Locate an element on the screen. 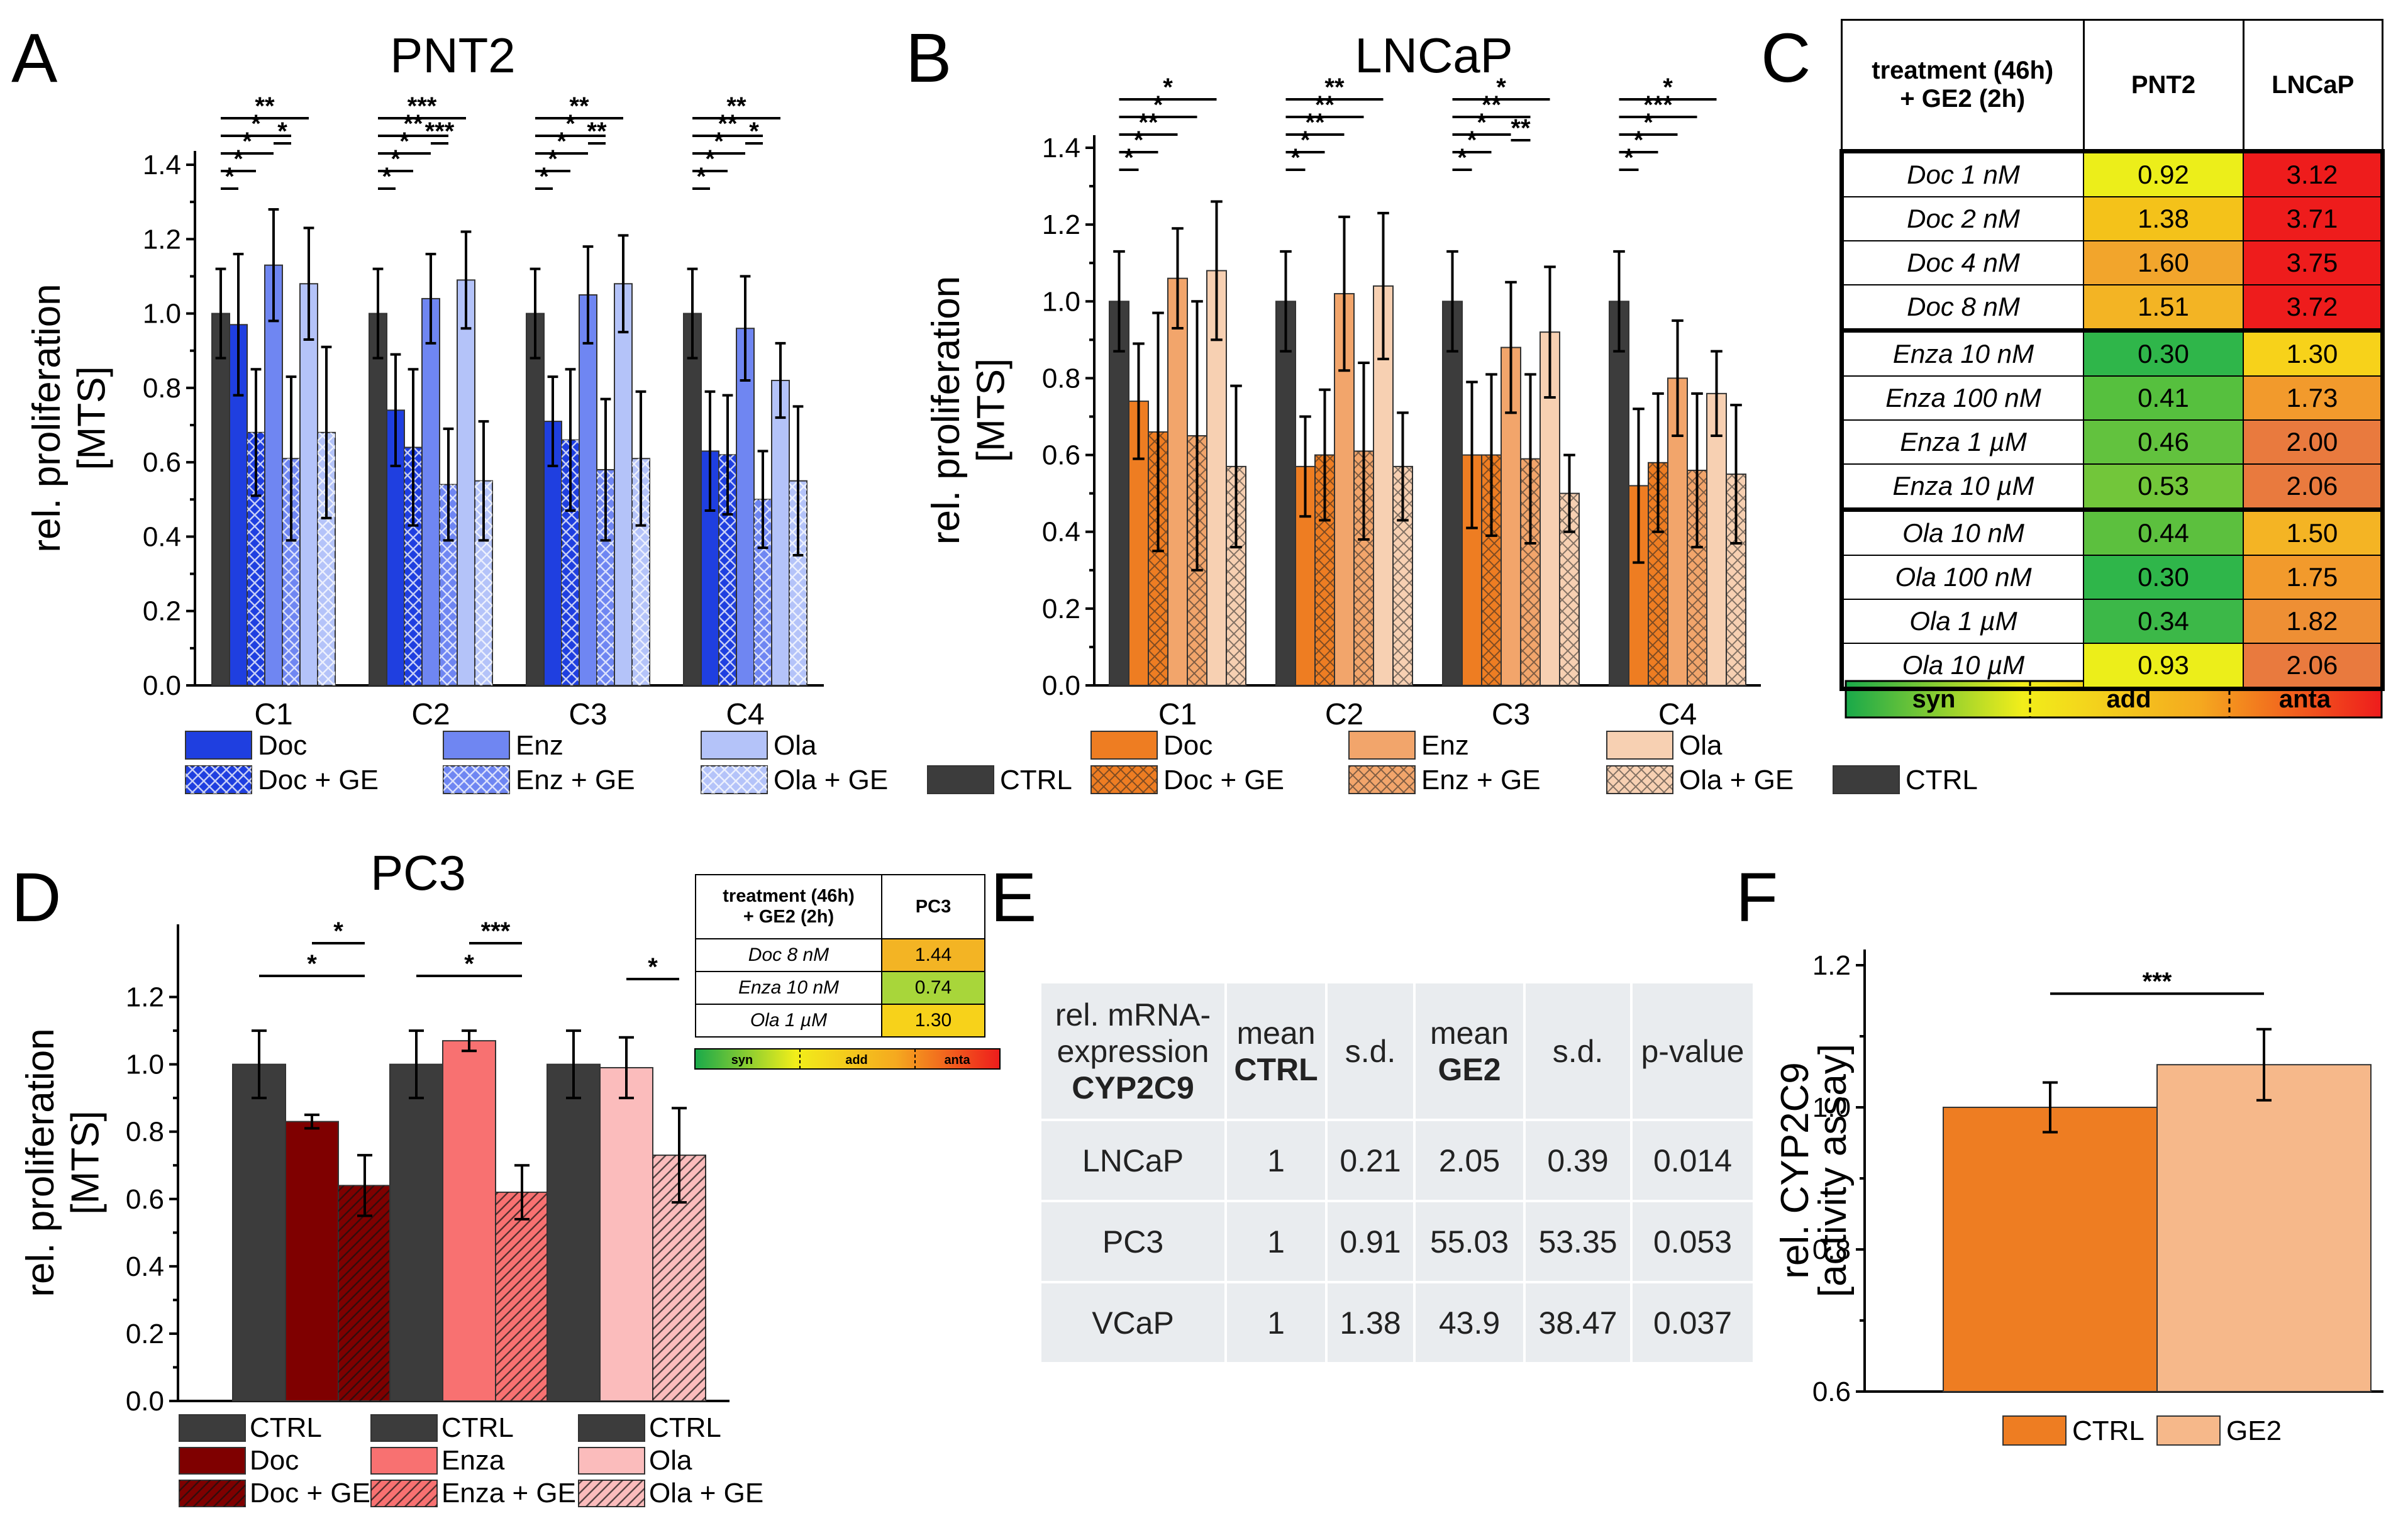  chart-a-legend-label: Enz + GE is located at coordinates (575, 780).